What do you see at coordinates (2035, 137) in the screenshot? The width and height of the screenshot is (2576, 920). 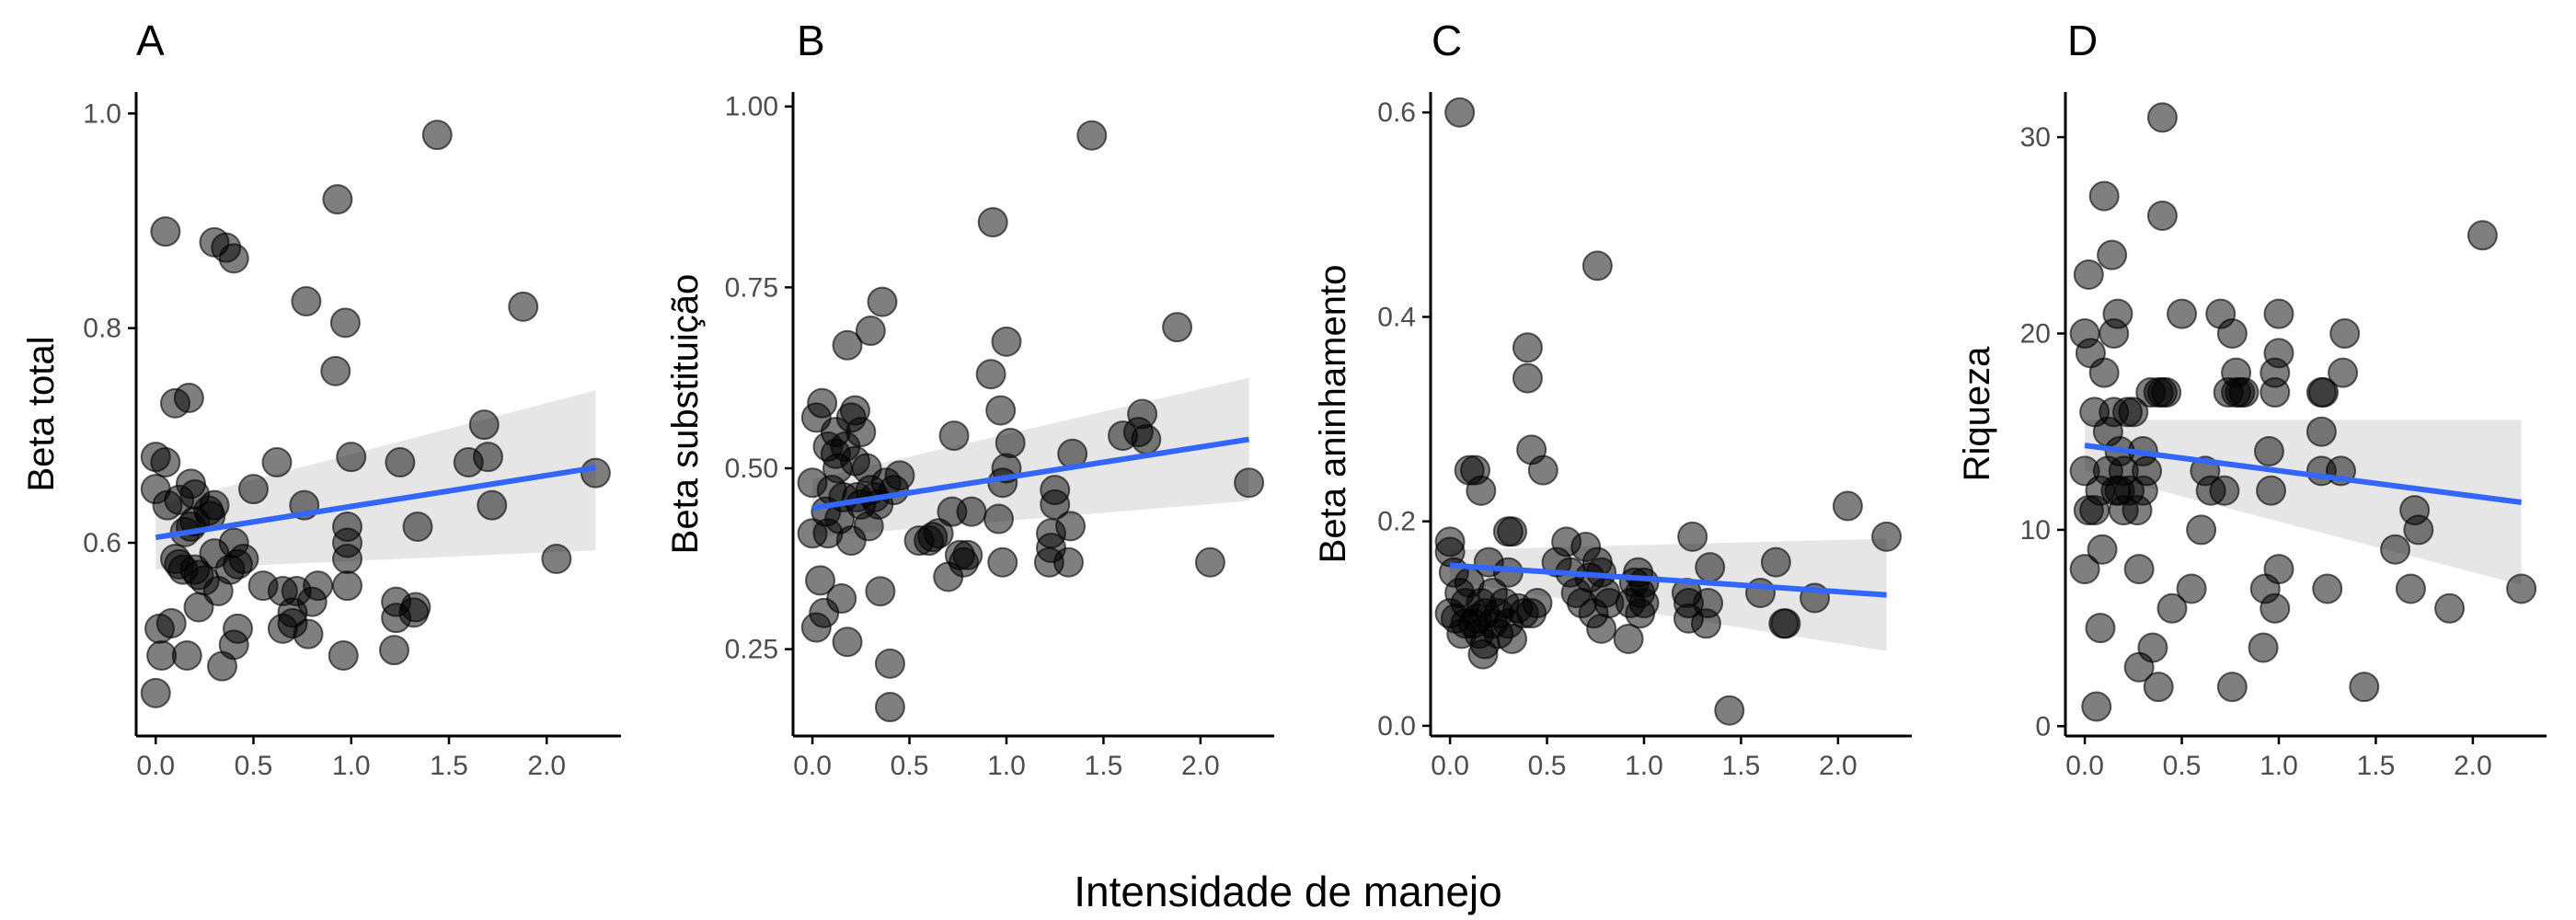 I see `y-tick-label: 30` at bounding box center [2035, 137].